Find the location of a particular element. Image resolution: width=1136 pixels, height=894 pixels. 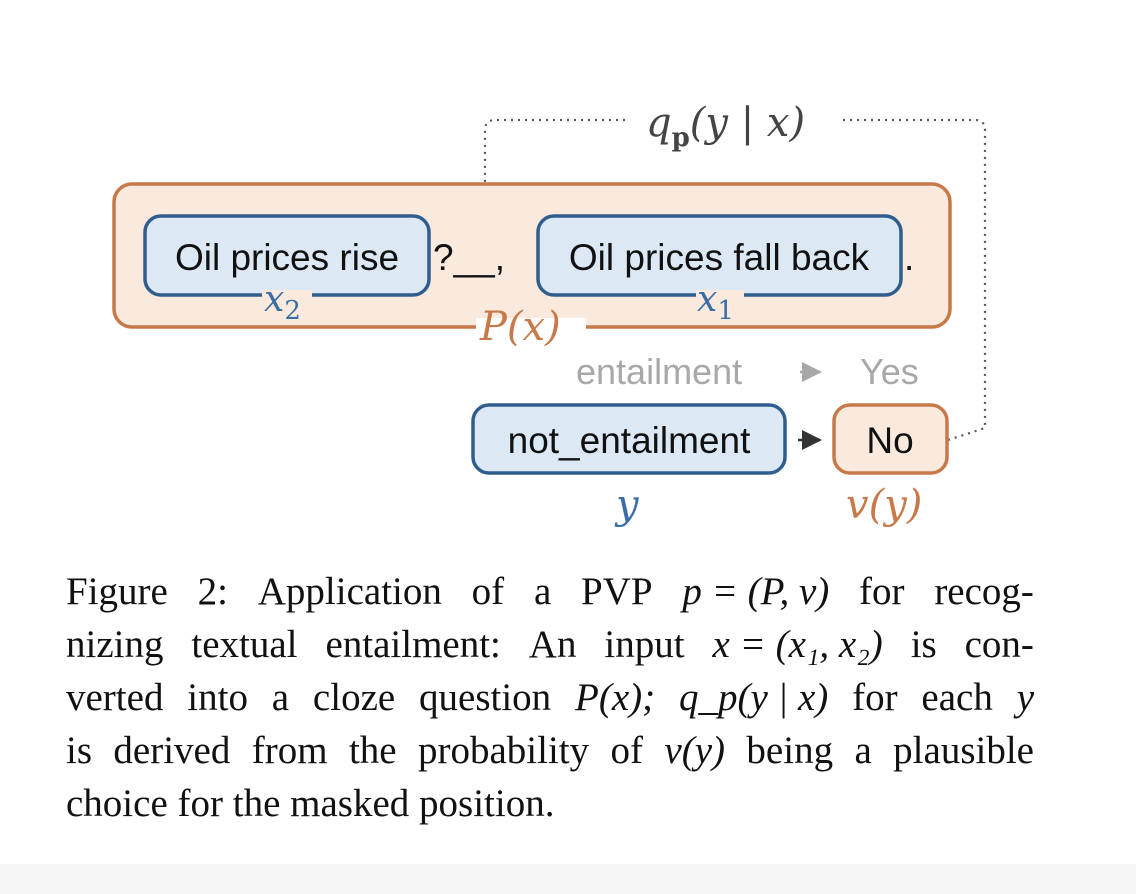

gray-label-yes: Yes is located at coordinates (889, 371).